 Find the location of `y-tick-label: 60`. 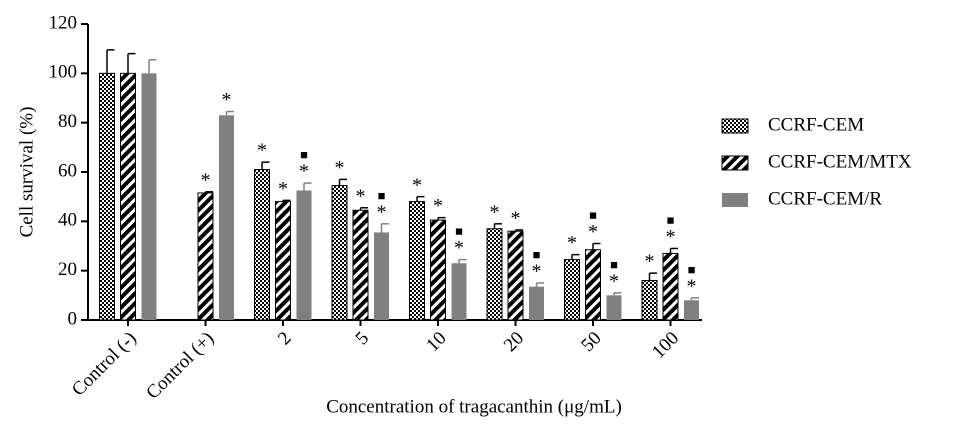

y-tick-label: 60 is located at coordinates (67, 170).